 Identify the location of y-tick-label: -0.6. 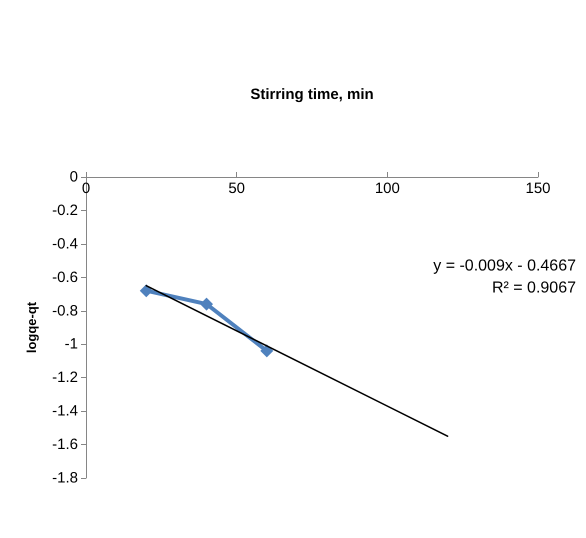
(65, 277).